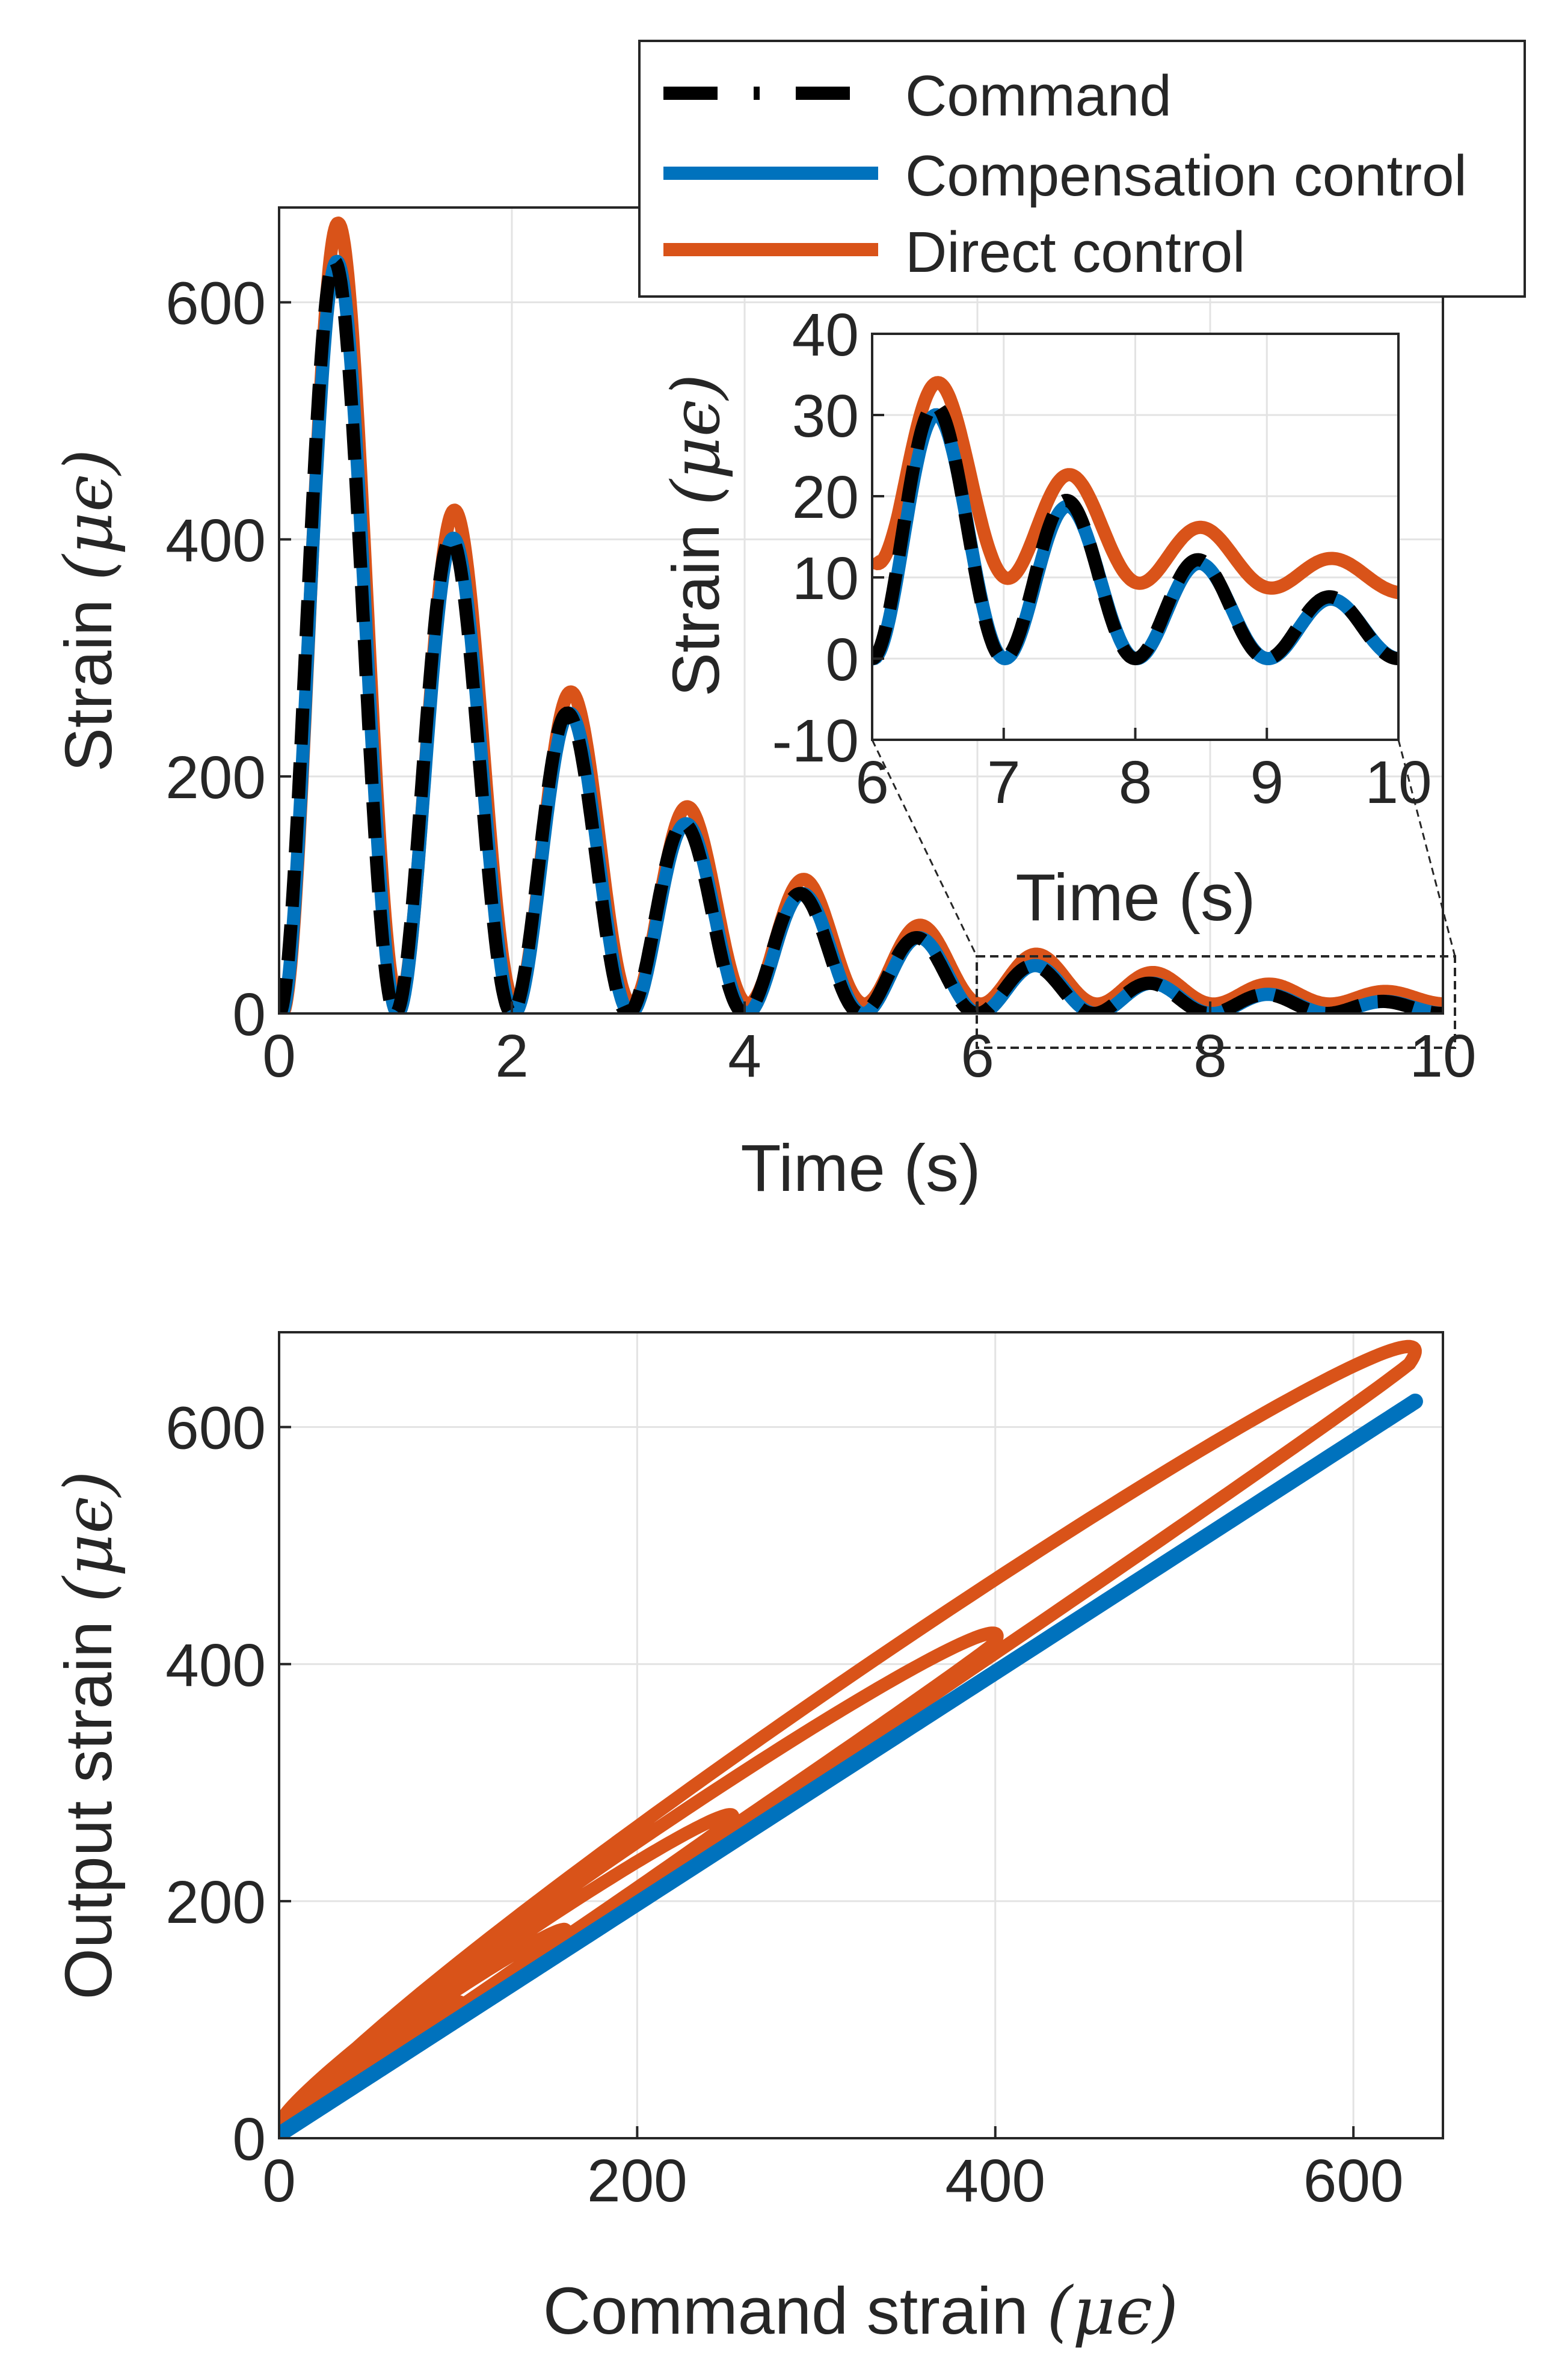 This screenshot has width=1553, height=2380. I want to click on inset-tick-label-x: 10, so click(1398, 782).